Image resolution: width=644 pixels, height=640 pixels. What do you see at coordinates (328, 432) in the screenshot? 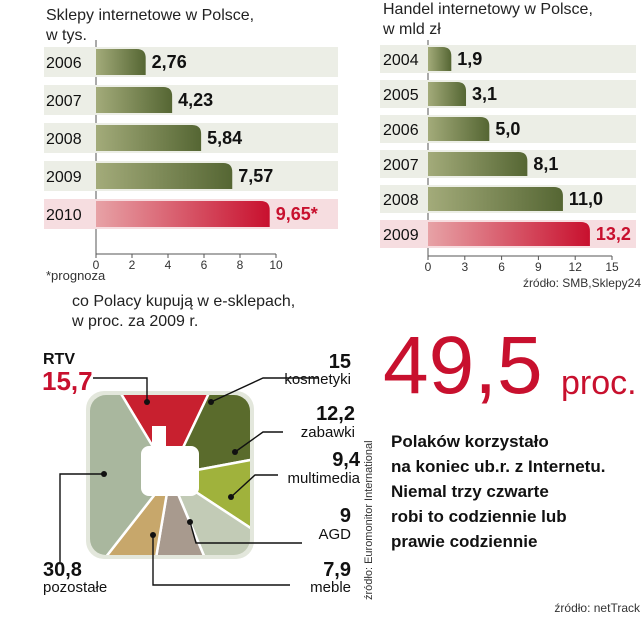
I see `pie-label-zabawki-name: zabawki` at bounding box center [328, 432].